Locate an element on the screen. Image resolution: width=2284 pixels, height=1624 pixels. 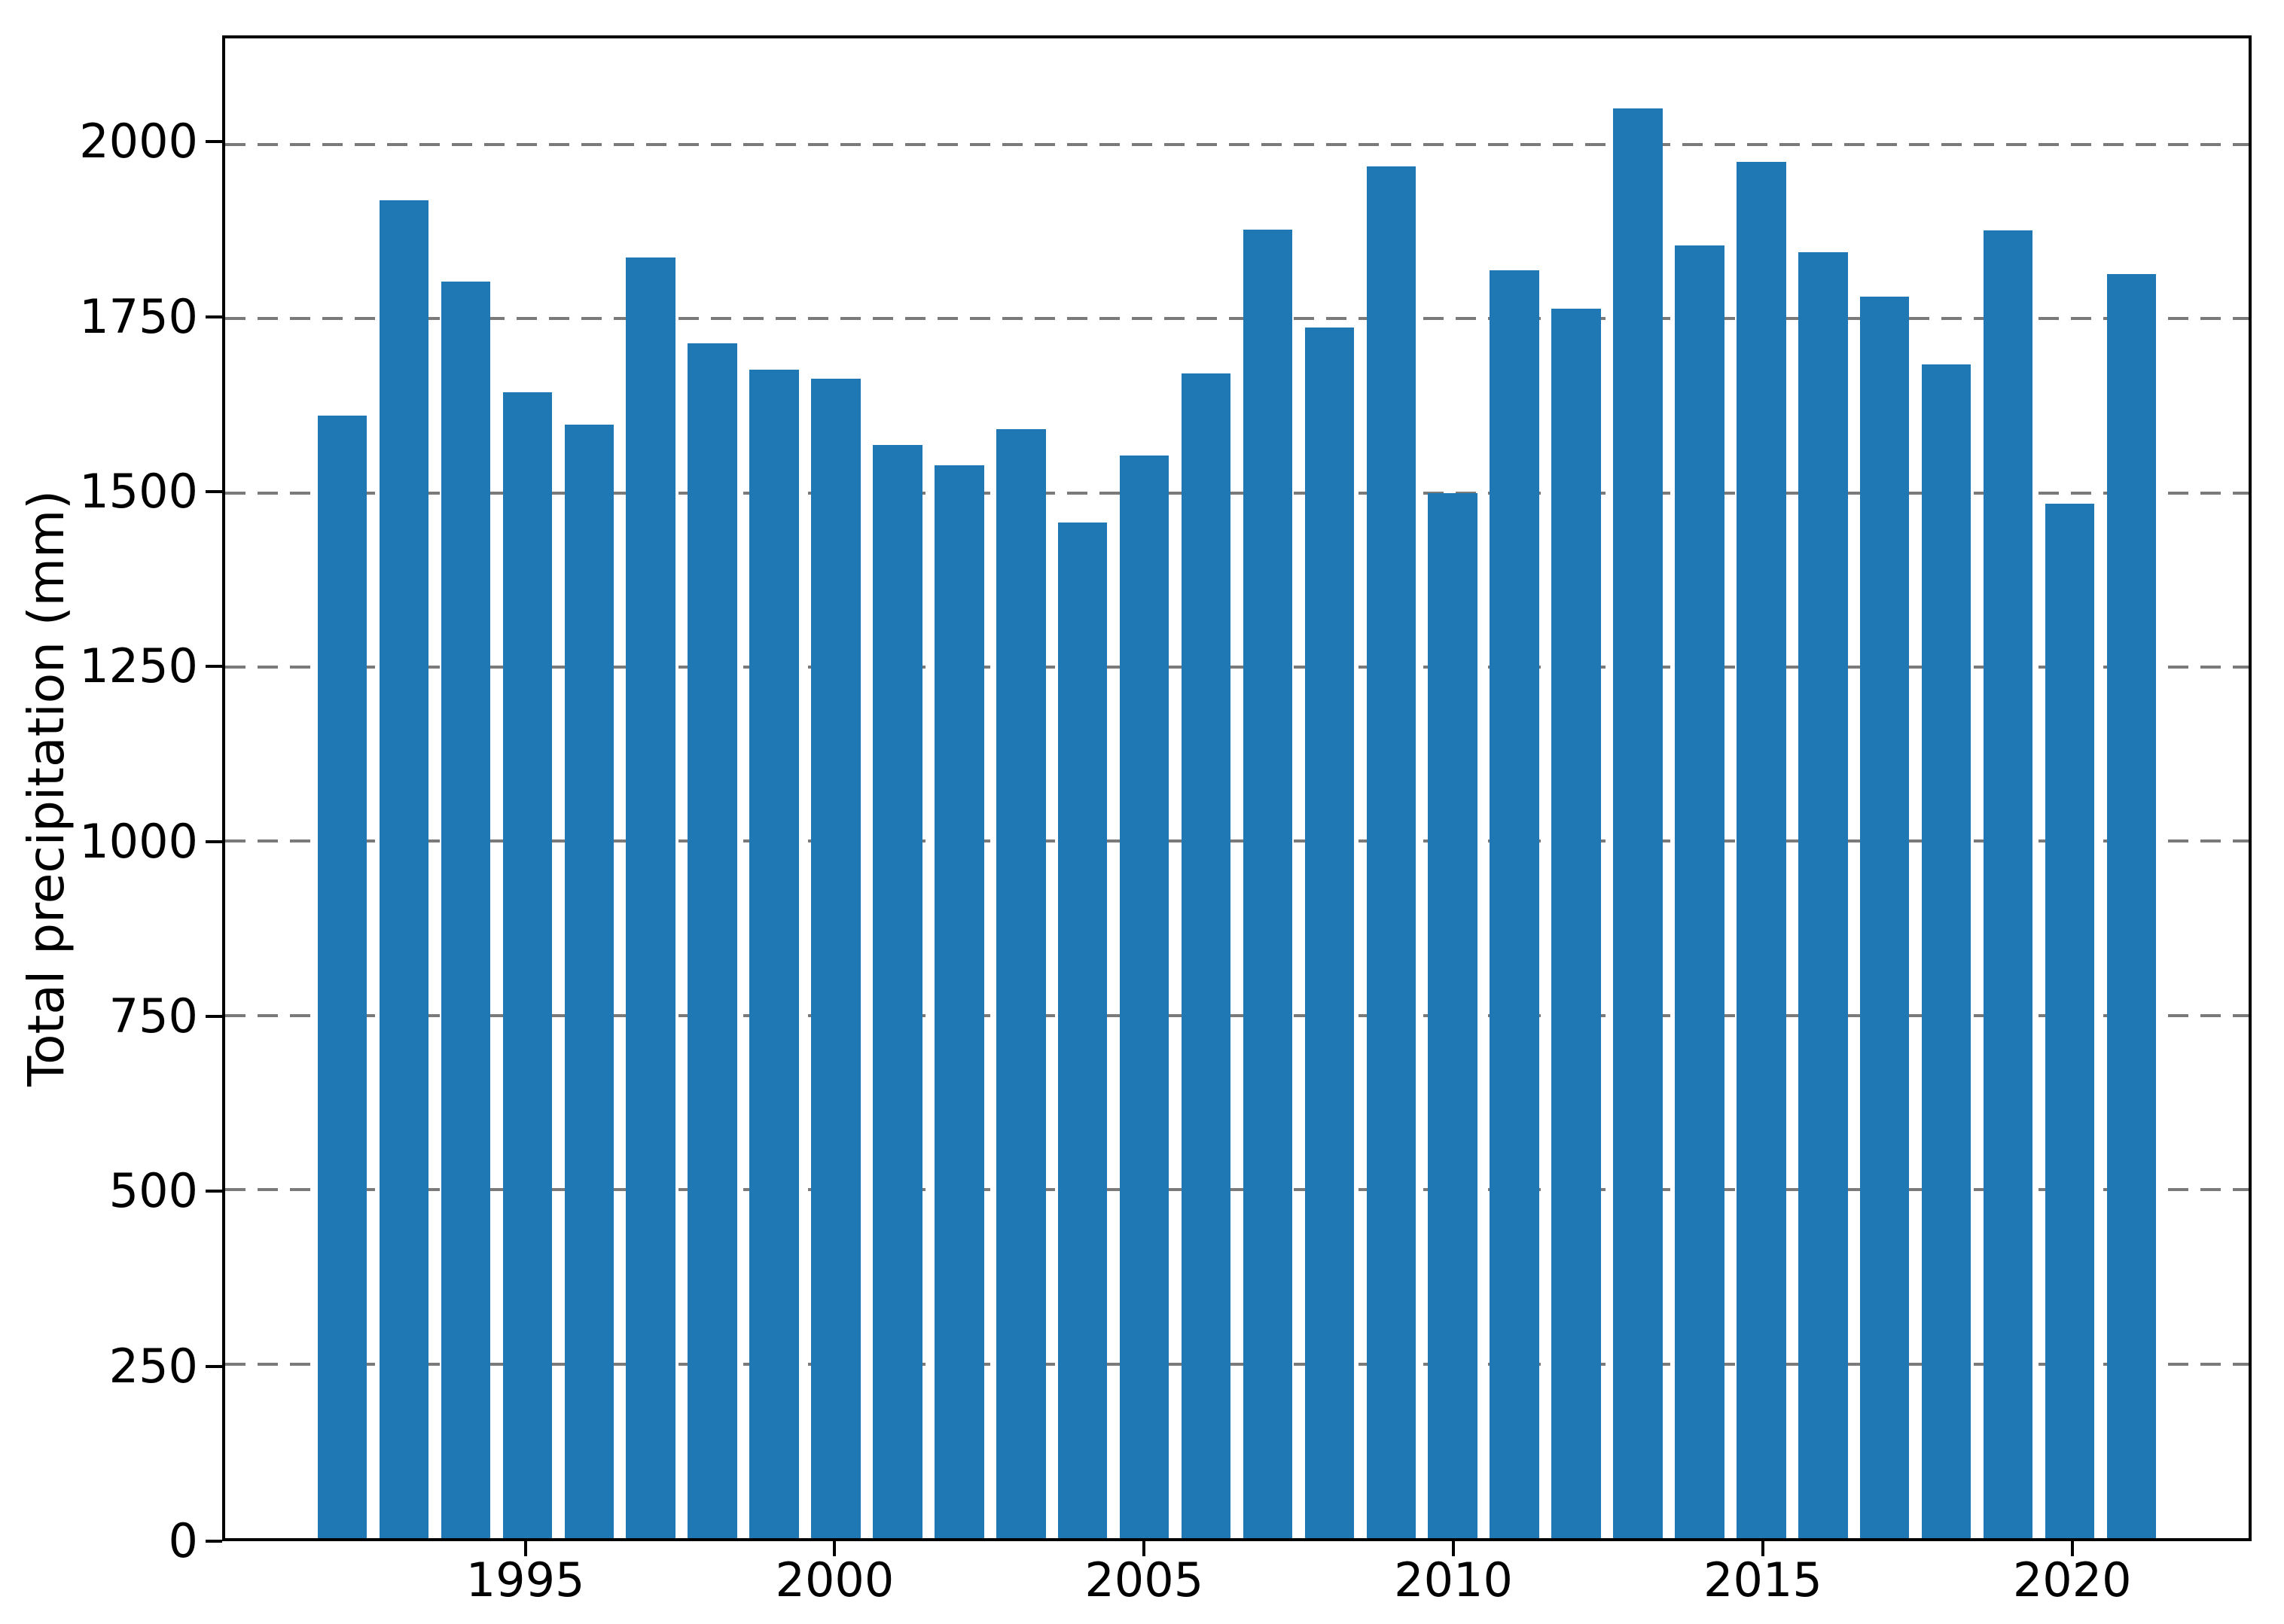
bar-2014 is located at coordinates (1699, 891).